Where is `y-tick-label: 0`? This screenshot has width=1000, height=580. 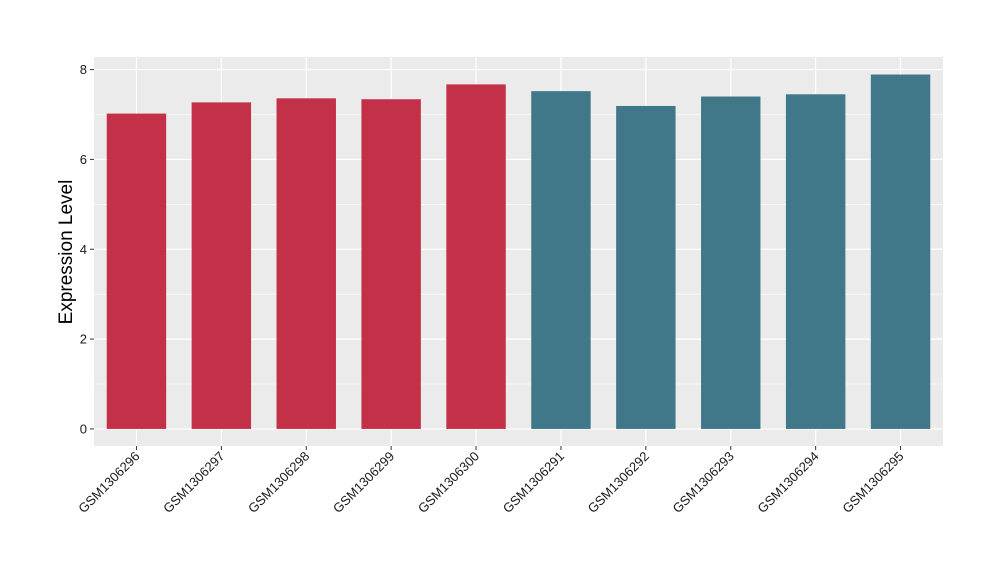 y-tick-label: 0 is located at coordinates (83, 428).